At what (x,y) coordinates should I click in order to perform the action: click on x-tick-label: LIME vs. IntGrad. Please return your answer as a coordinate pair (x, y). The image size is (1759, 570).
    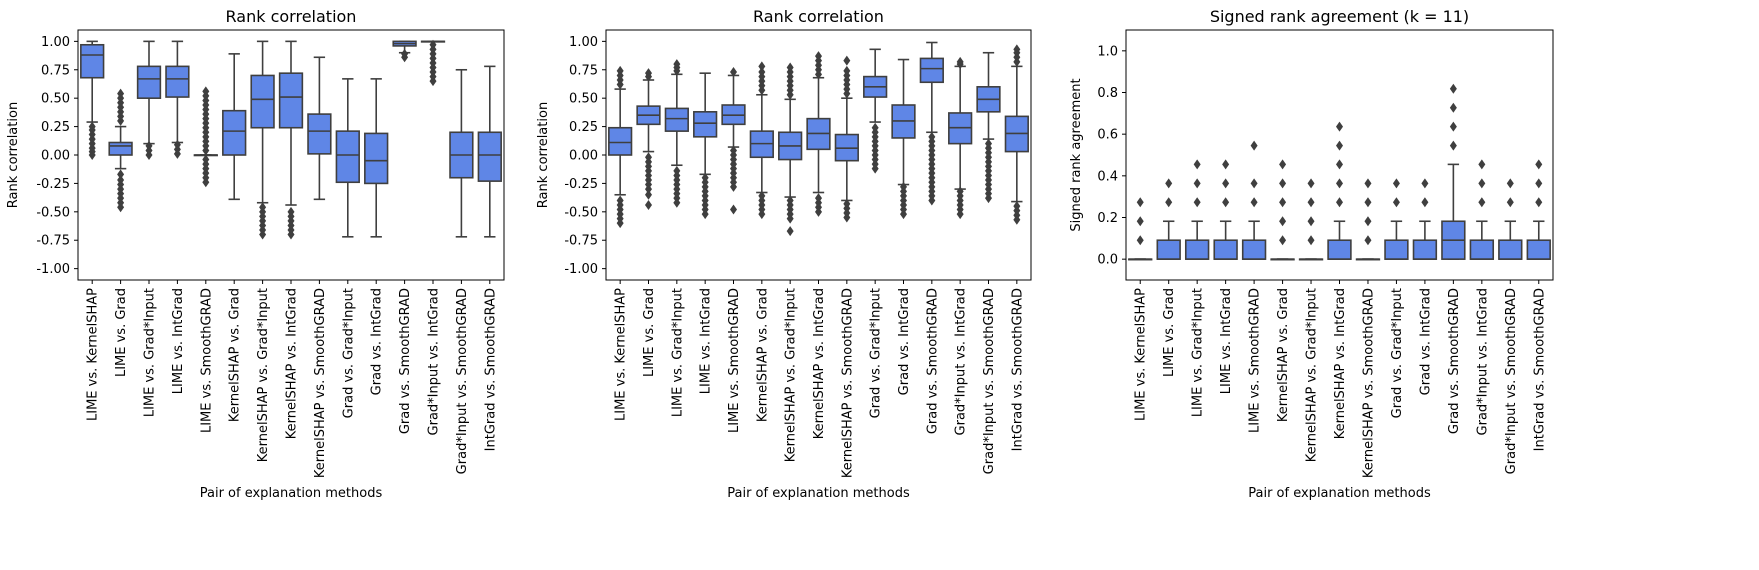
    Looking at the image, I should click on (178, 341).